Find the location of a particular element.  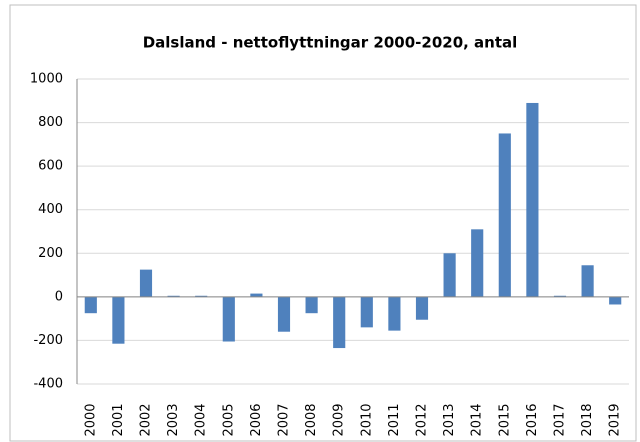

x-tick-label: 2010 is located at coordinates (366, 419).